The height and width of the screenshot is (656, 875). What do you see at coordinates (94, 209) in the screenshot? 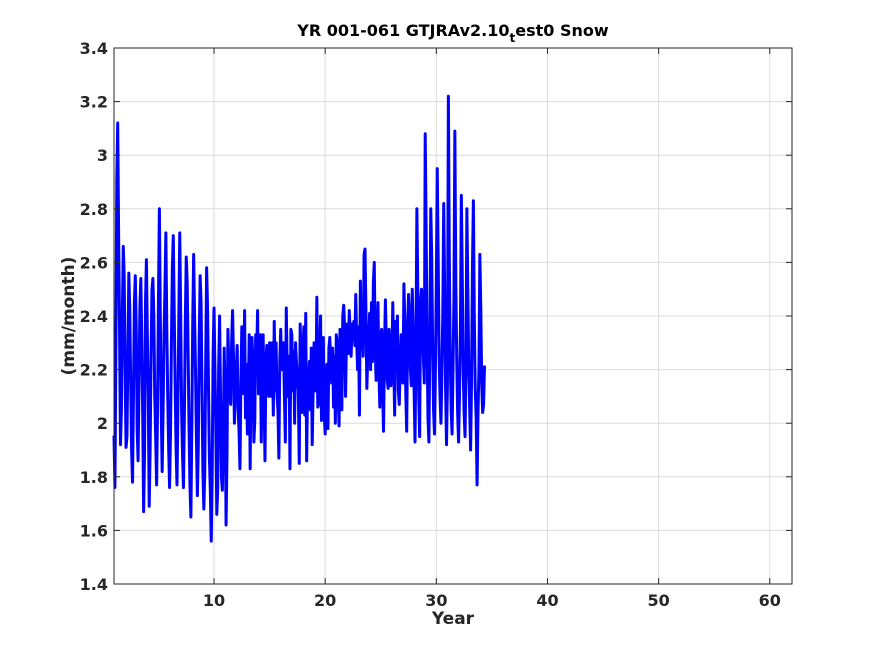
I see `y-tick-label: 2.8` at bounding box center [94, 209].